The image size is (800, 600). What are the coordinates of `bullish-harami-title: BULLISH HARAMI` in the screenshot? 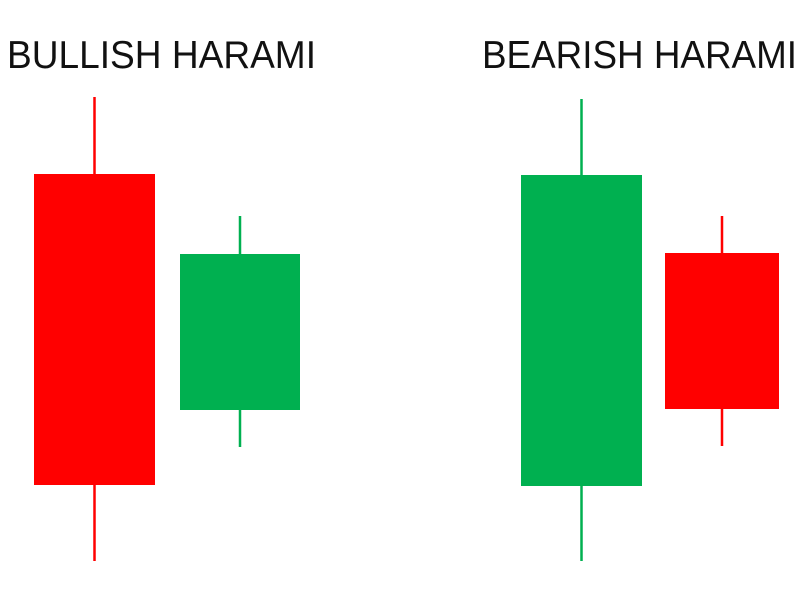 It's located at (161, 55).